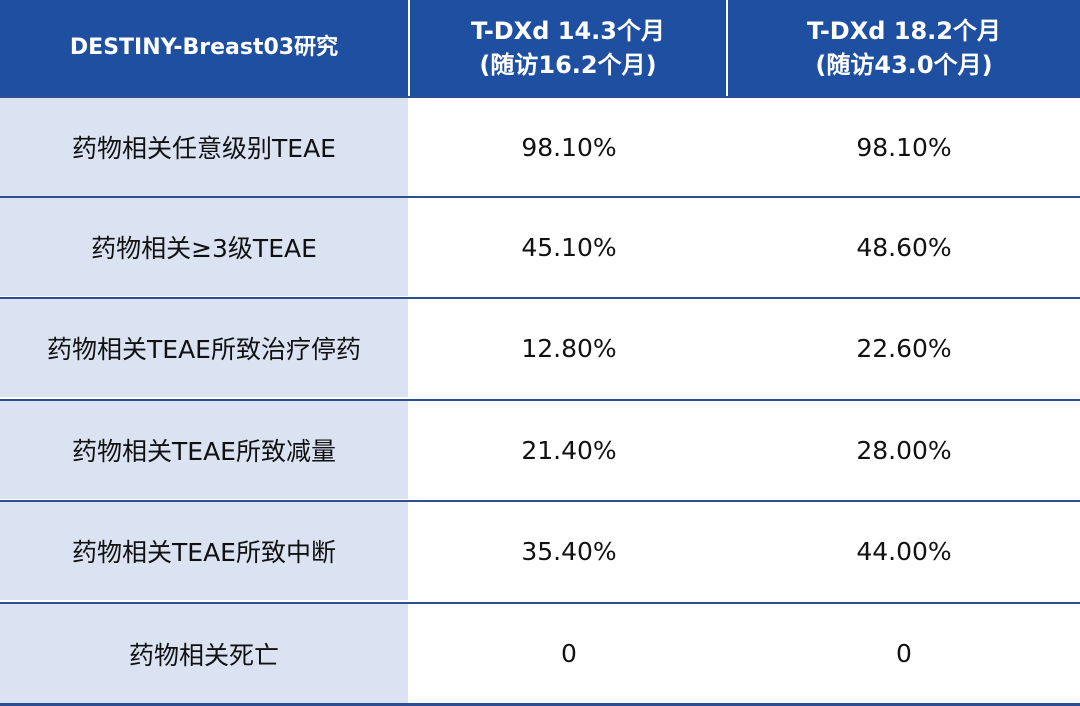  I want to click on row-value-col-2: 0, so click(904, 653).